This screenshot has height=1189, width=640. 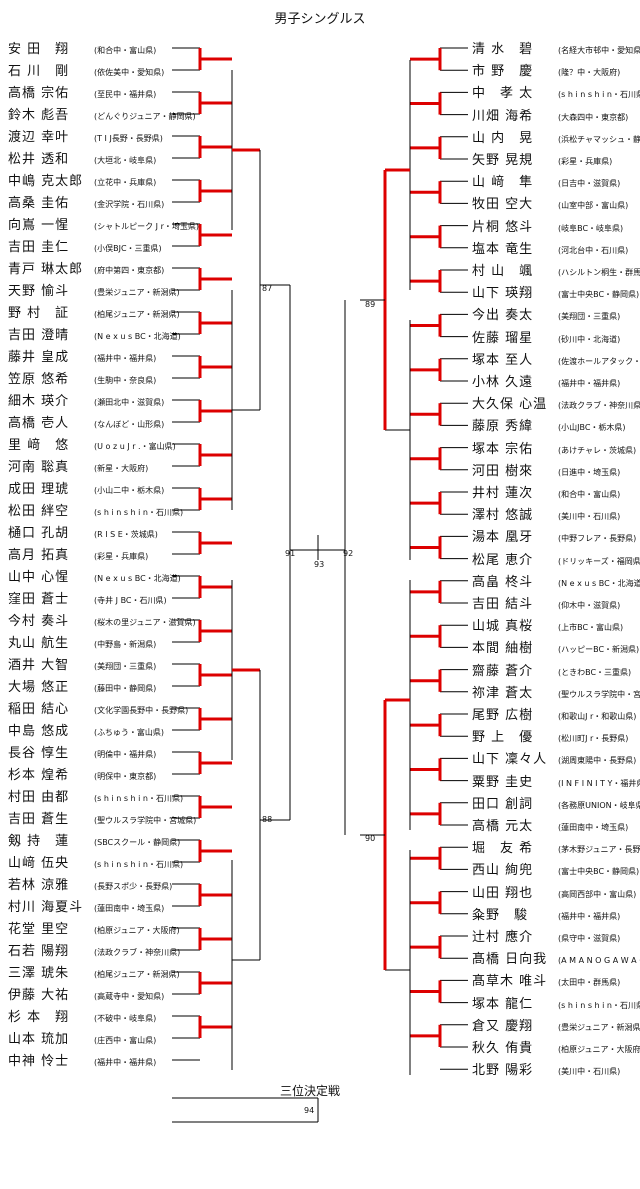 I want to click on player-team: (桜木の里ジュニア・滋賀県), so click(x=145, y=622).